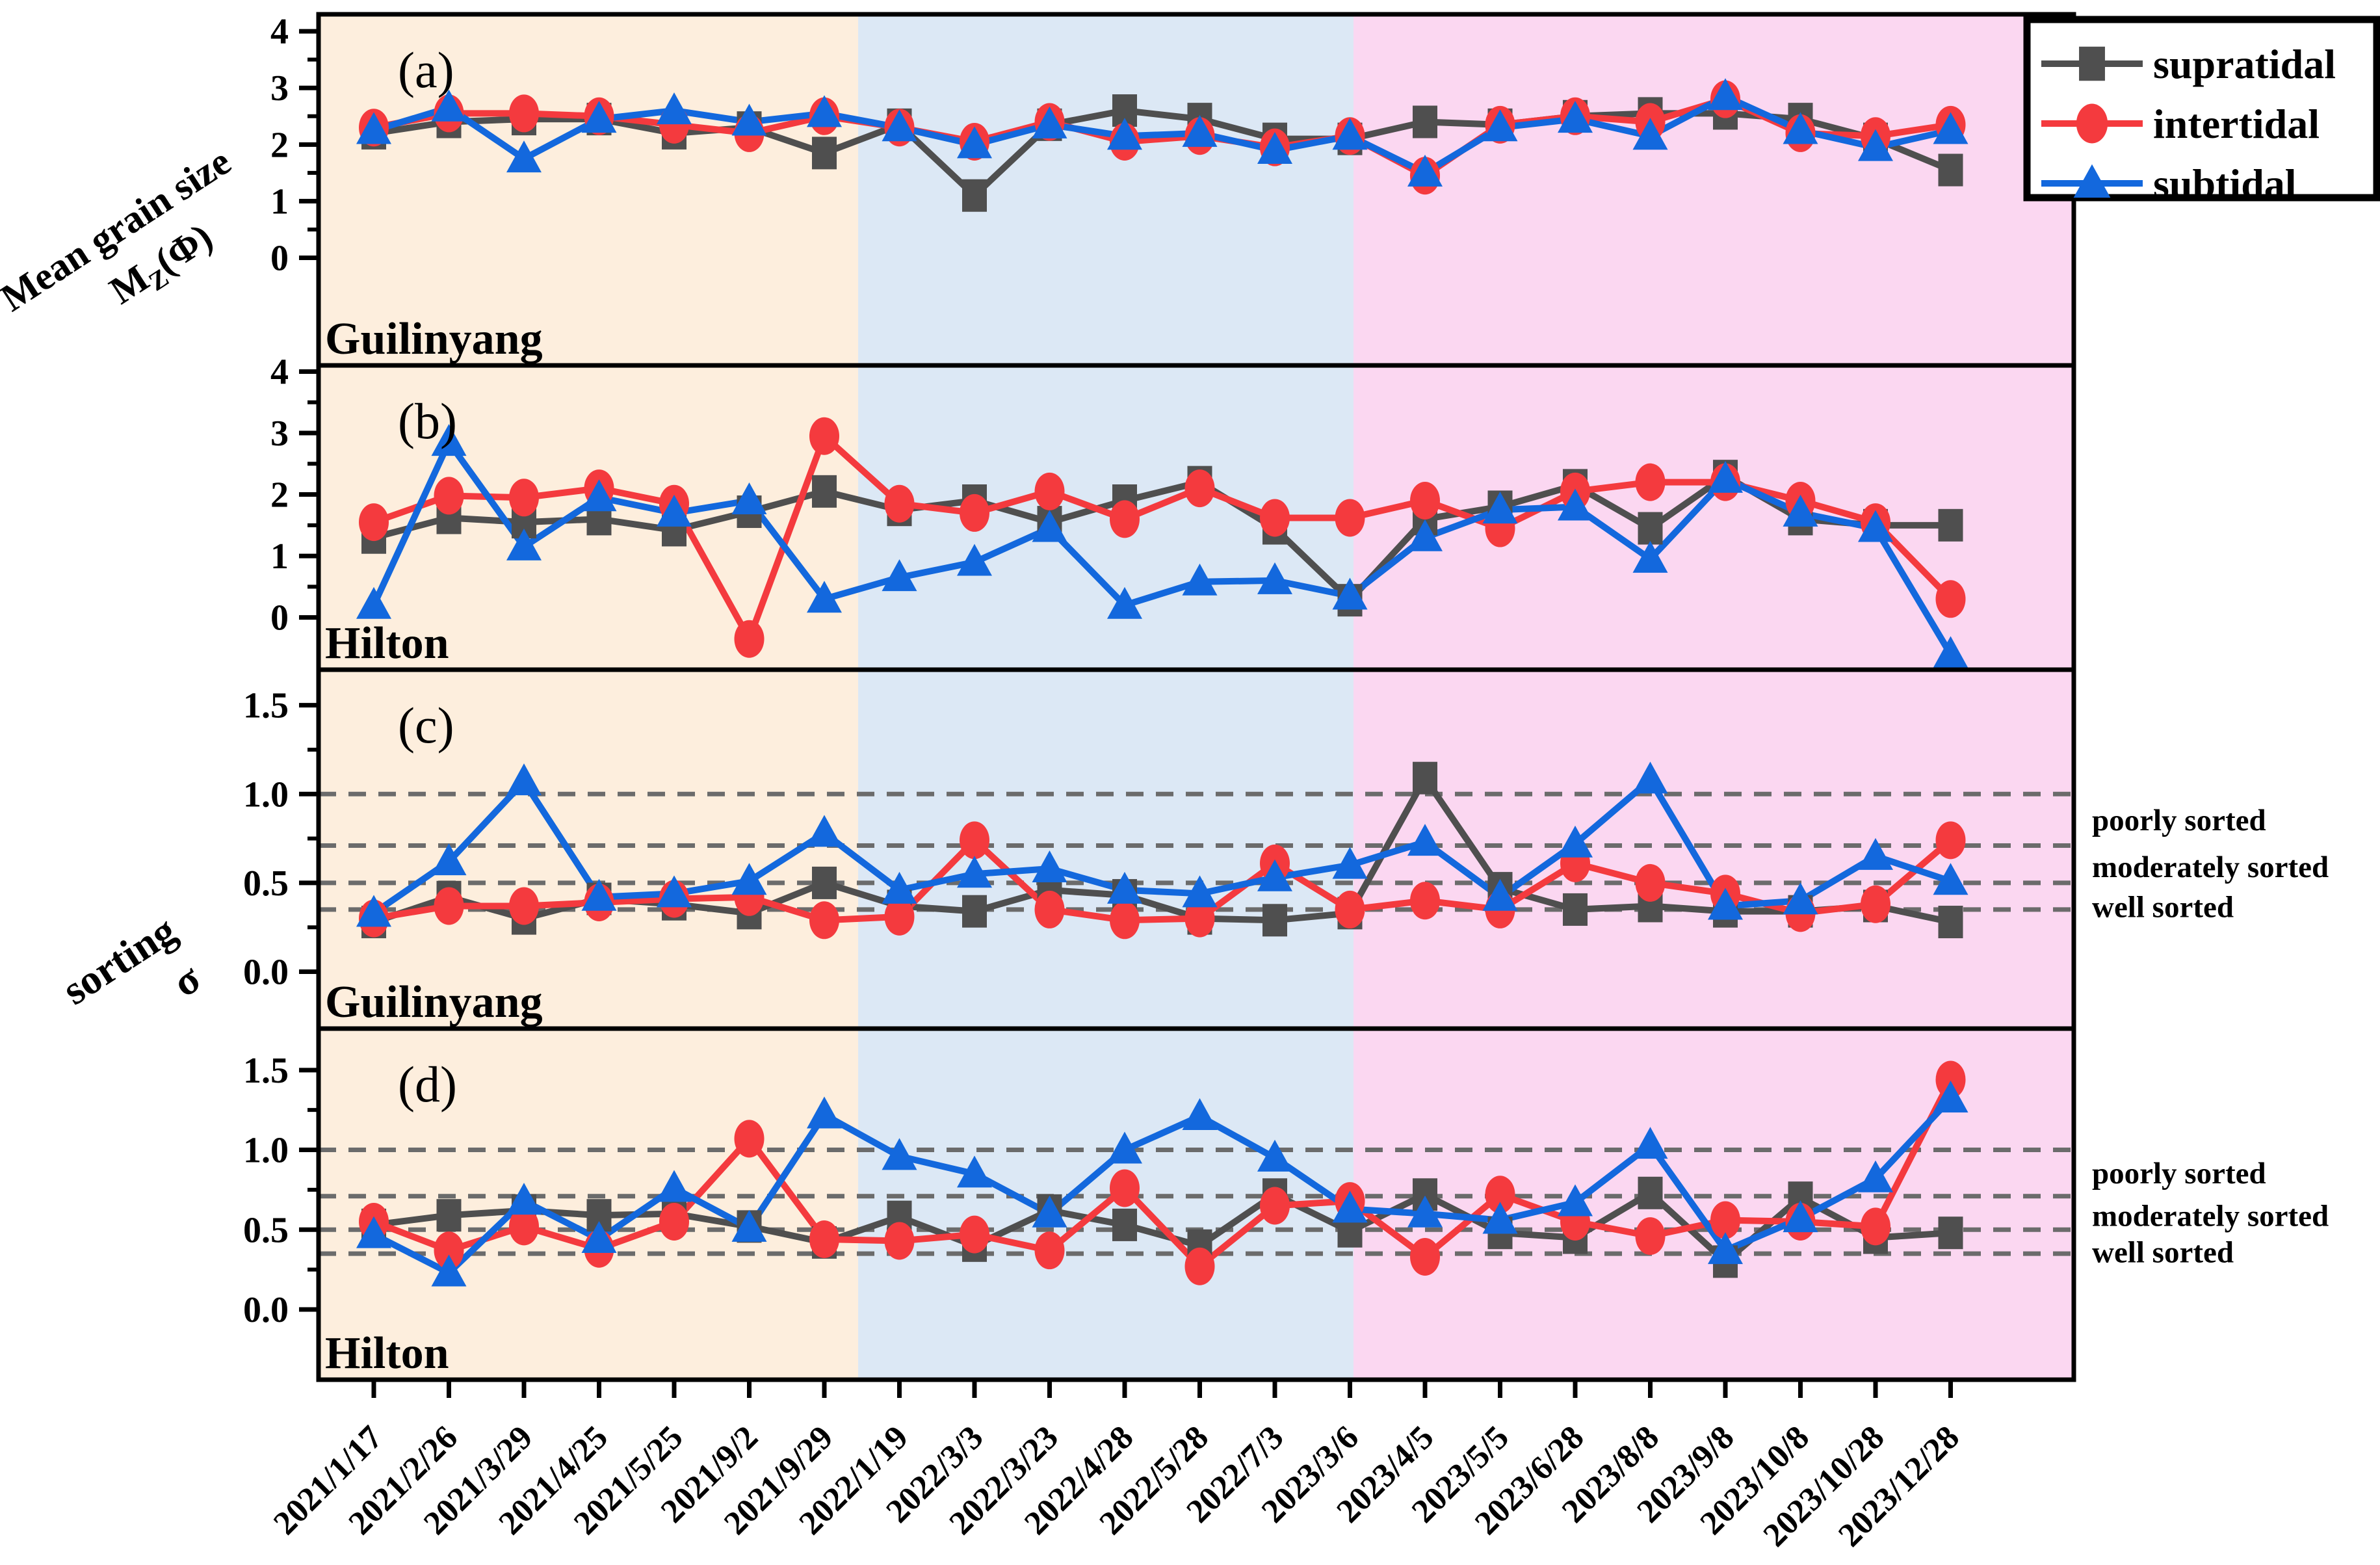 Image resolution: width=2380 pixels, height=1565 pixels. I want to click on svg-text: sorting, so click(119, 960).